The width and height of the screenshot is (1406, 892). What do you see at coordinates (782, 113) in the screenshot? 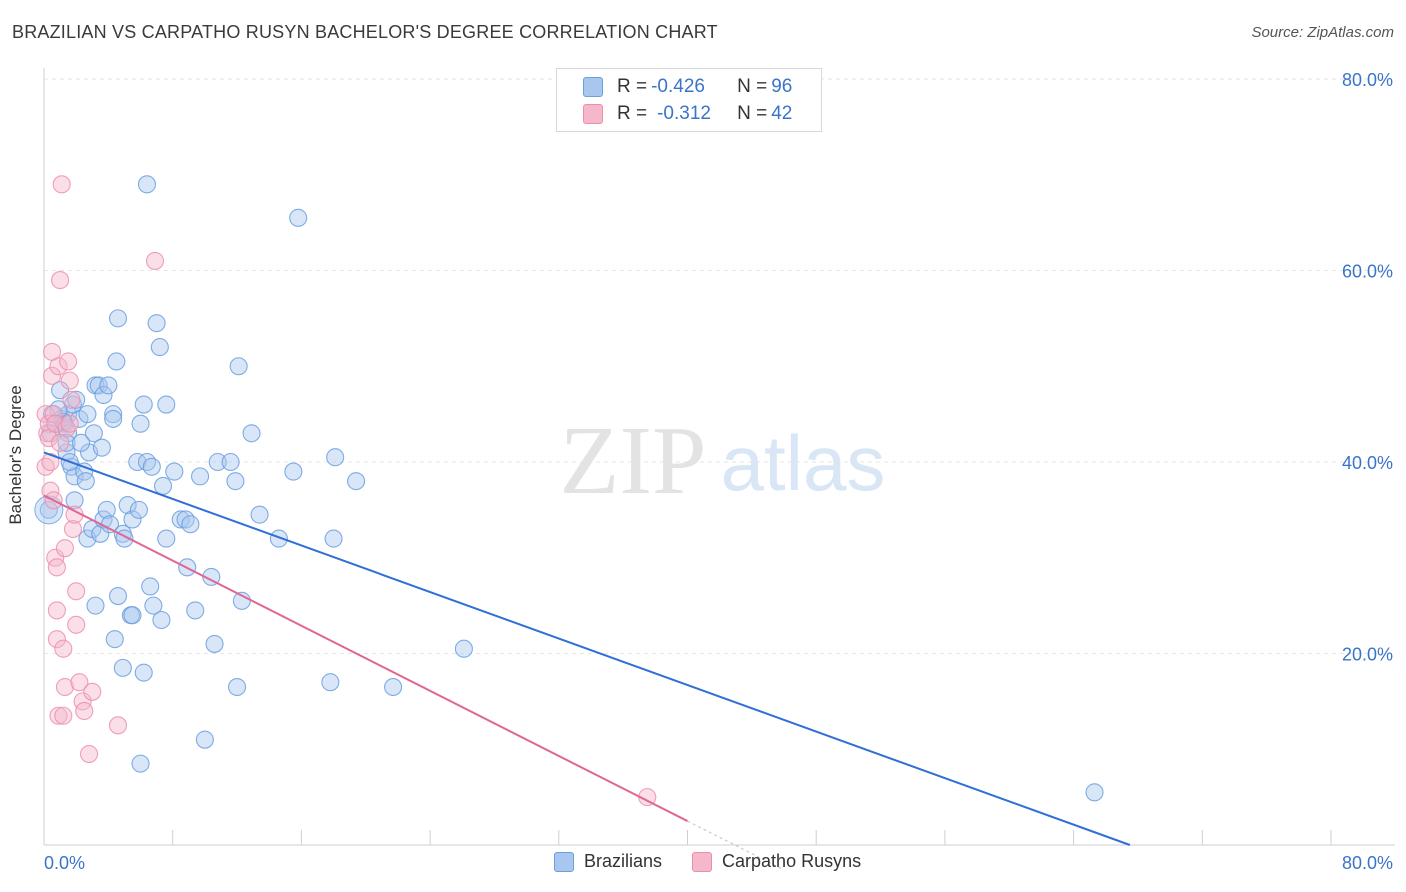
I see `legend-n-value: 42` at bounding box center [782, 113].